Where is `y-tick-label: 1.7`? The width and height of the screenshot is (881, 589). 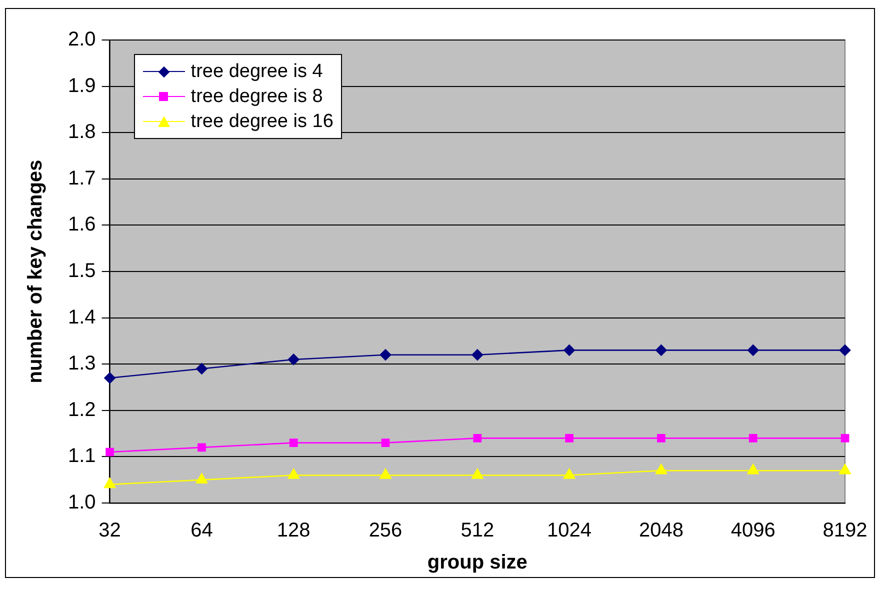
y-tick-label: 1.7 is located at coordinates (82, 178).